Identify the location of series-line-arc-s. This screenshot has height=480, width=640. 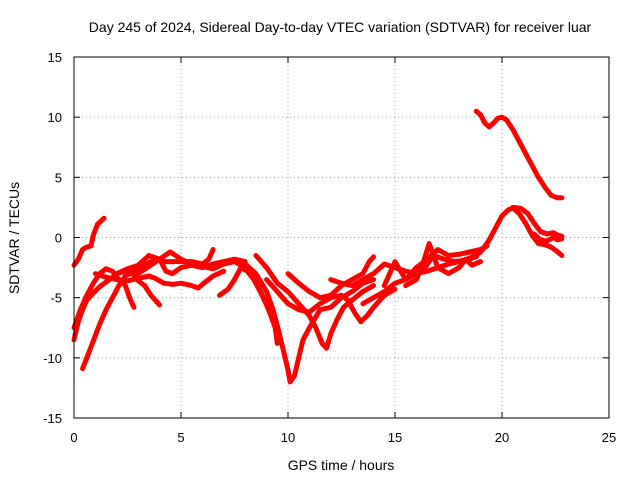
(537, 231).